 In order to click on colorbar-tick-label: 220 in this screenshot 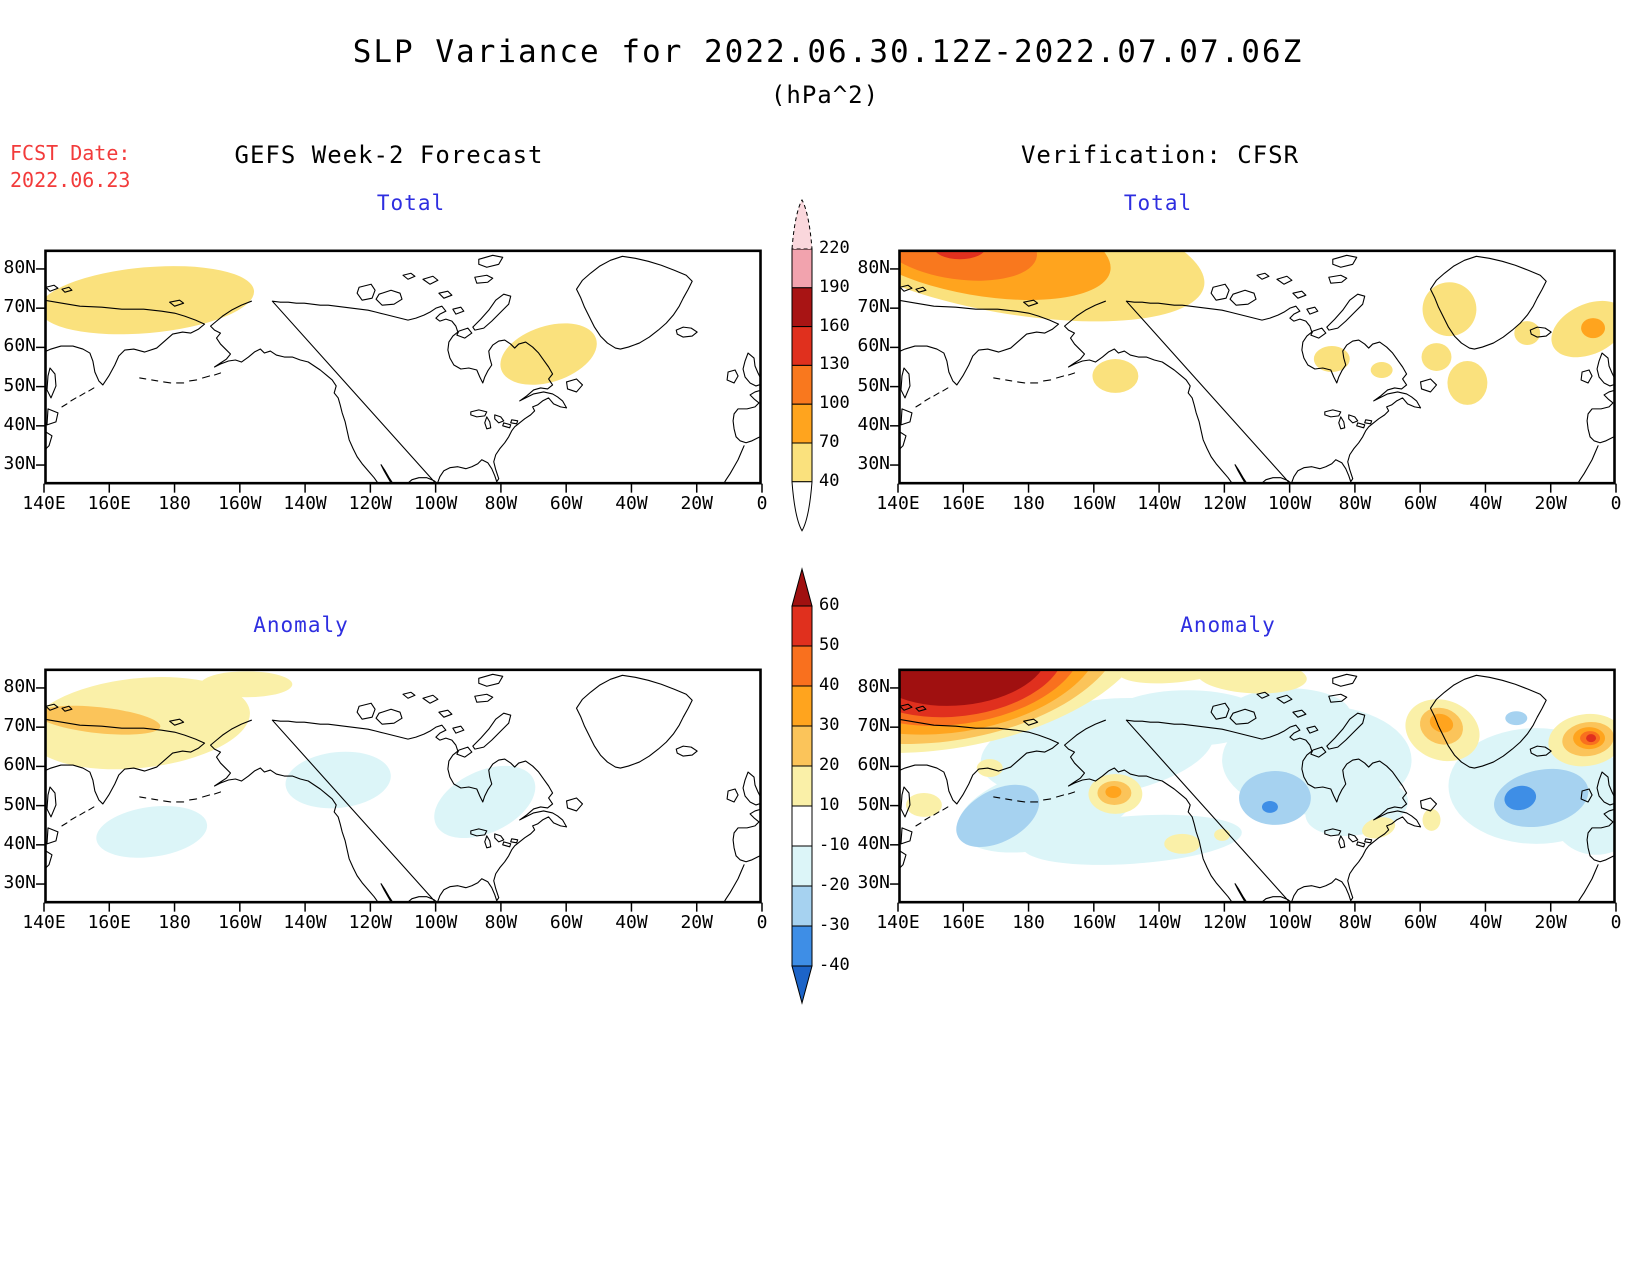, I will do `click(834, 248)`.